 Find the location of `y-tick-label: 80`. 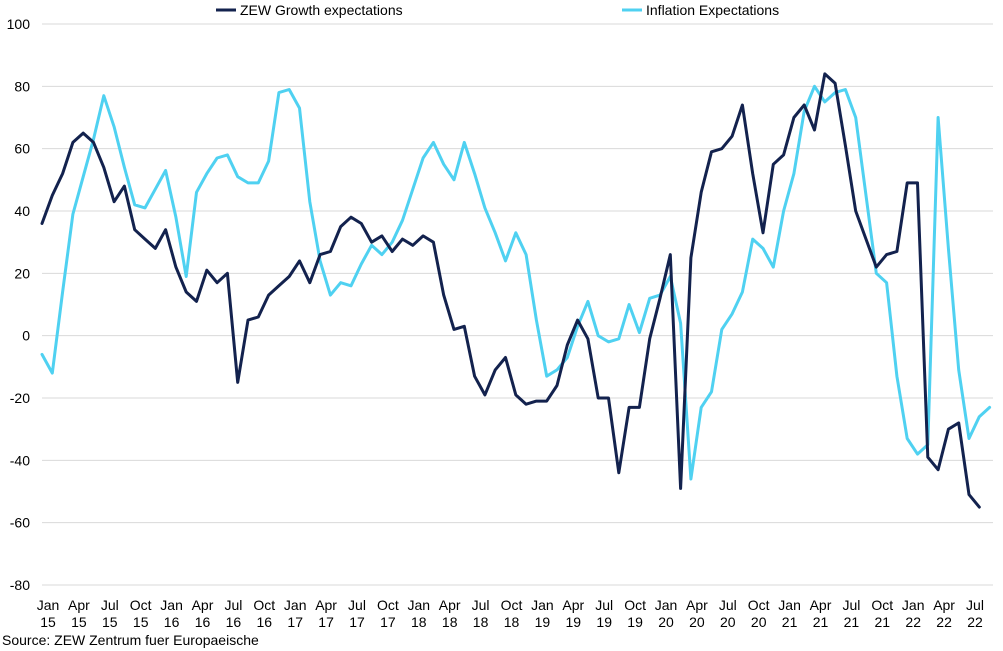

y-tick-label: 80 is located at coordinates (22, 86).